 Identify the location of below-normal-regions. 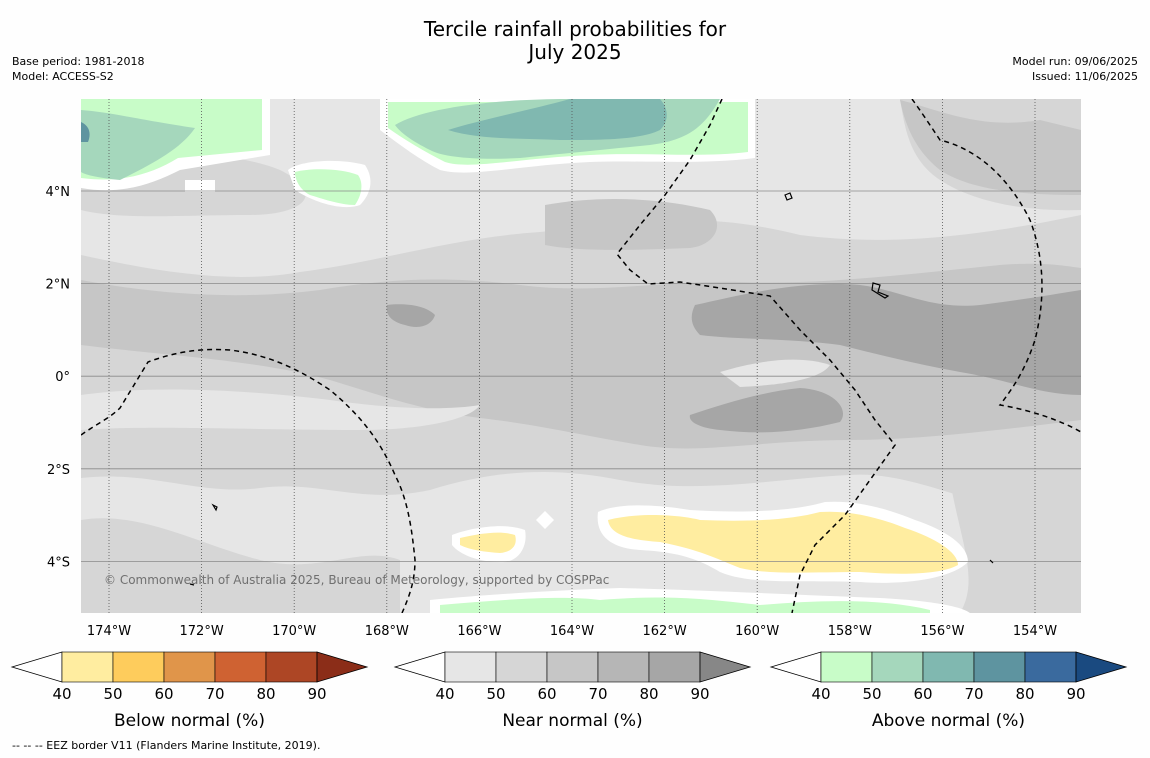
(710, 542).